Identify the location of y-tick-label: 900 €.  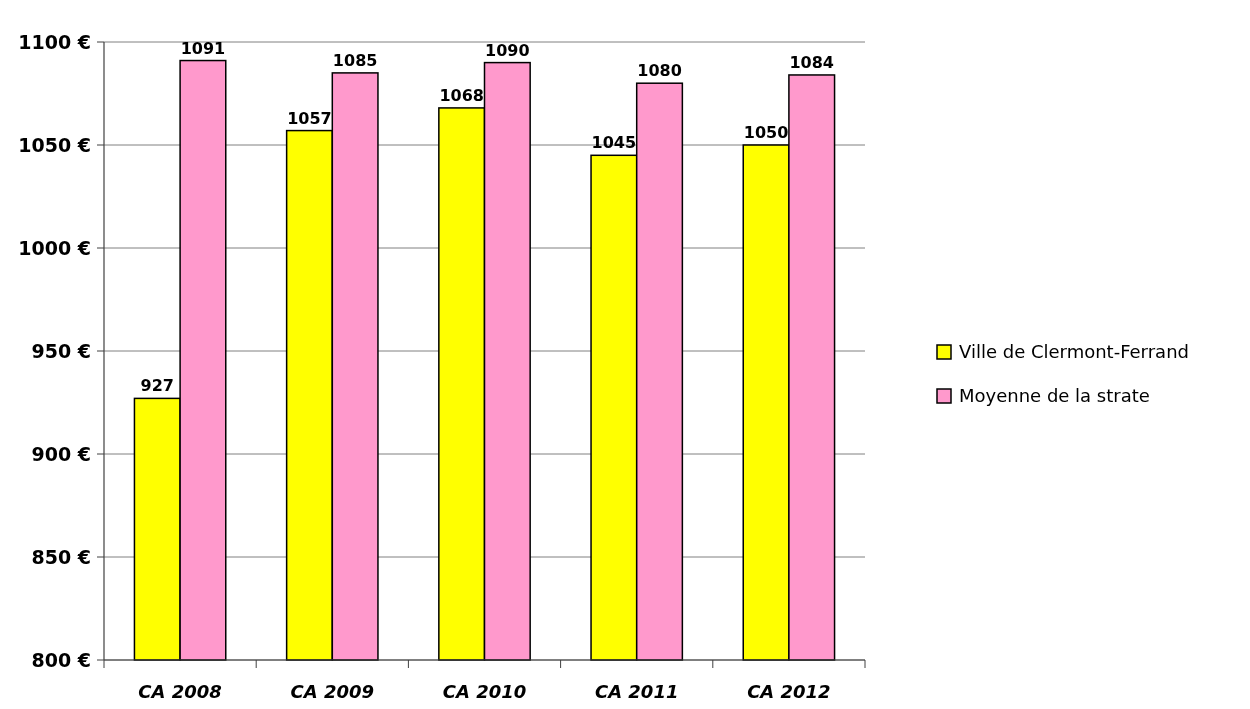
(61, 453).